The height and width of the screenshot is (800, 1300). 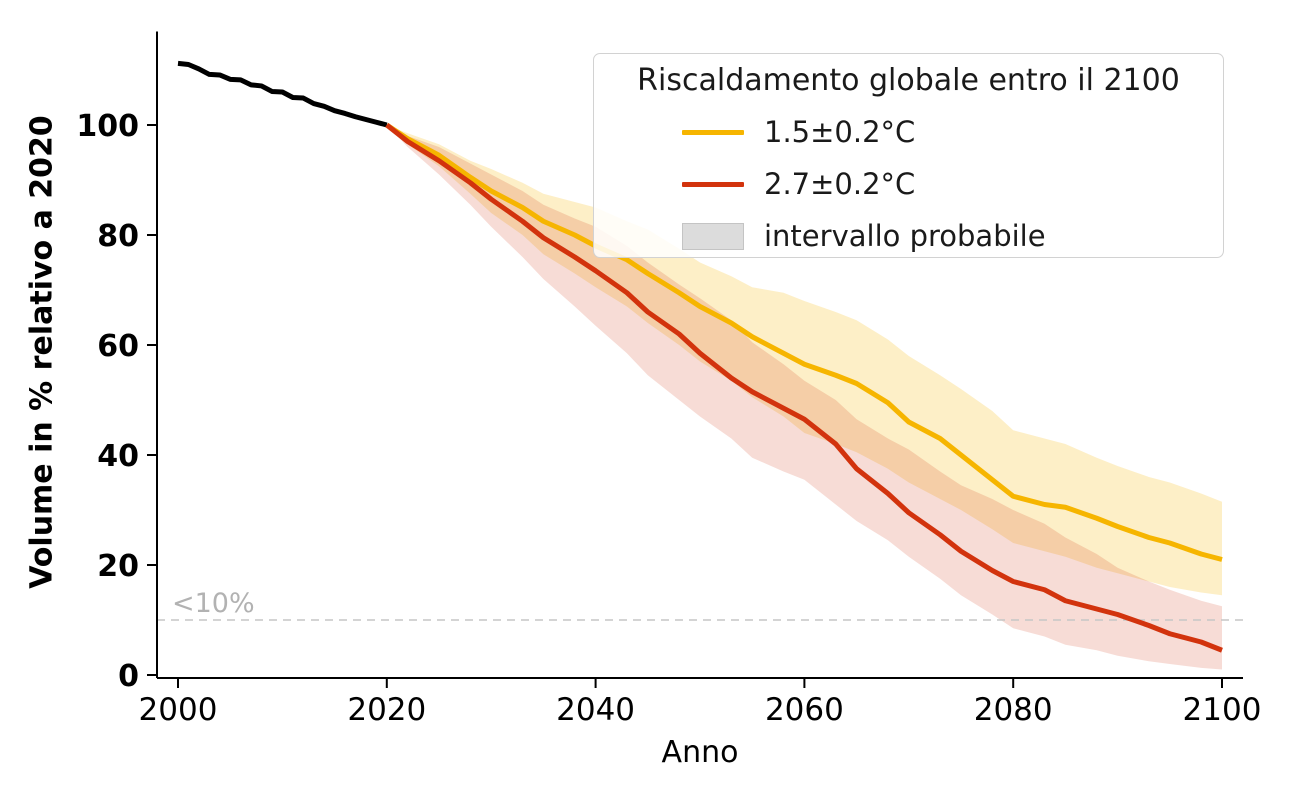 I want to click on y-axis-label: Volume in % relativo a 2020, so click(x=42, y=352).